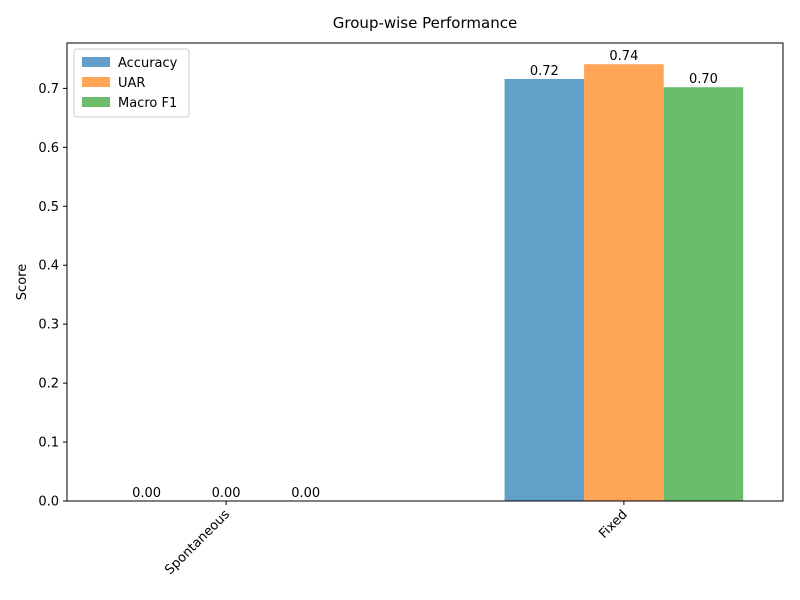 Image resolution: width=800 pixels, height=600 pixels. Describe the element at coordinates (48, 325) in the screenshot. I see `y-tick-label: 0.3` at that location.